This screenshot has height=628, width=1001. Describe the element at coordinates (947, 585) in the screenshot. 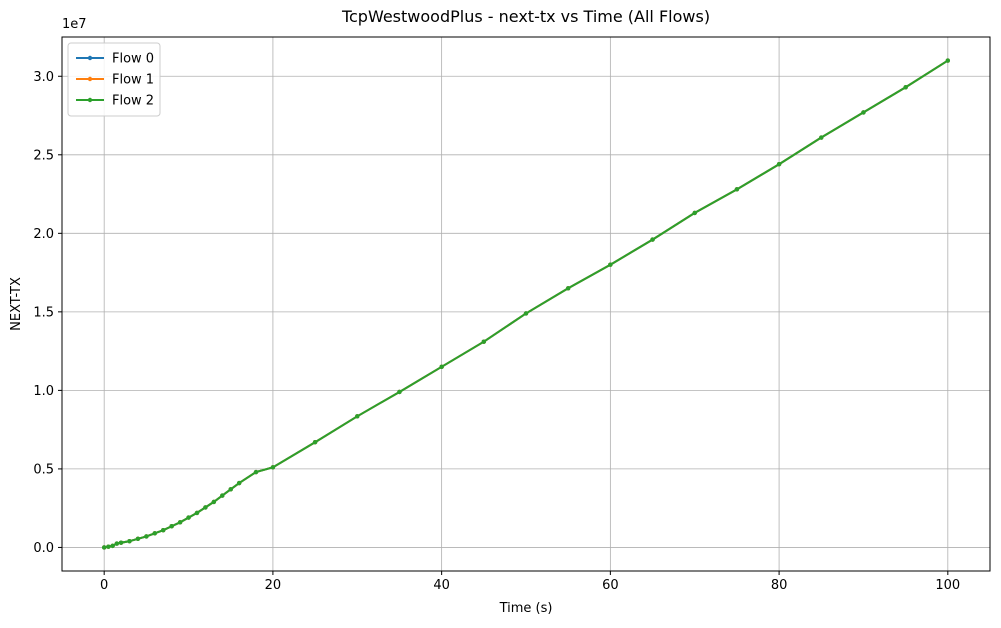

I see `x-tick-label: 100` at that location.